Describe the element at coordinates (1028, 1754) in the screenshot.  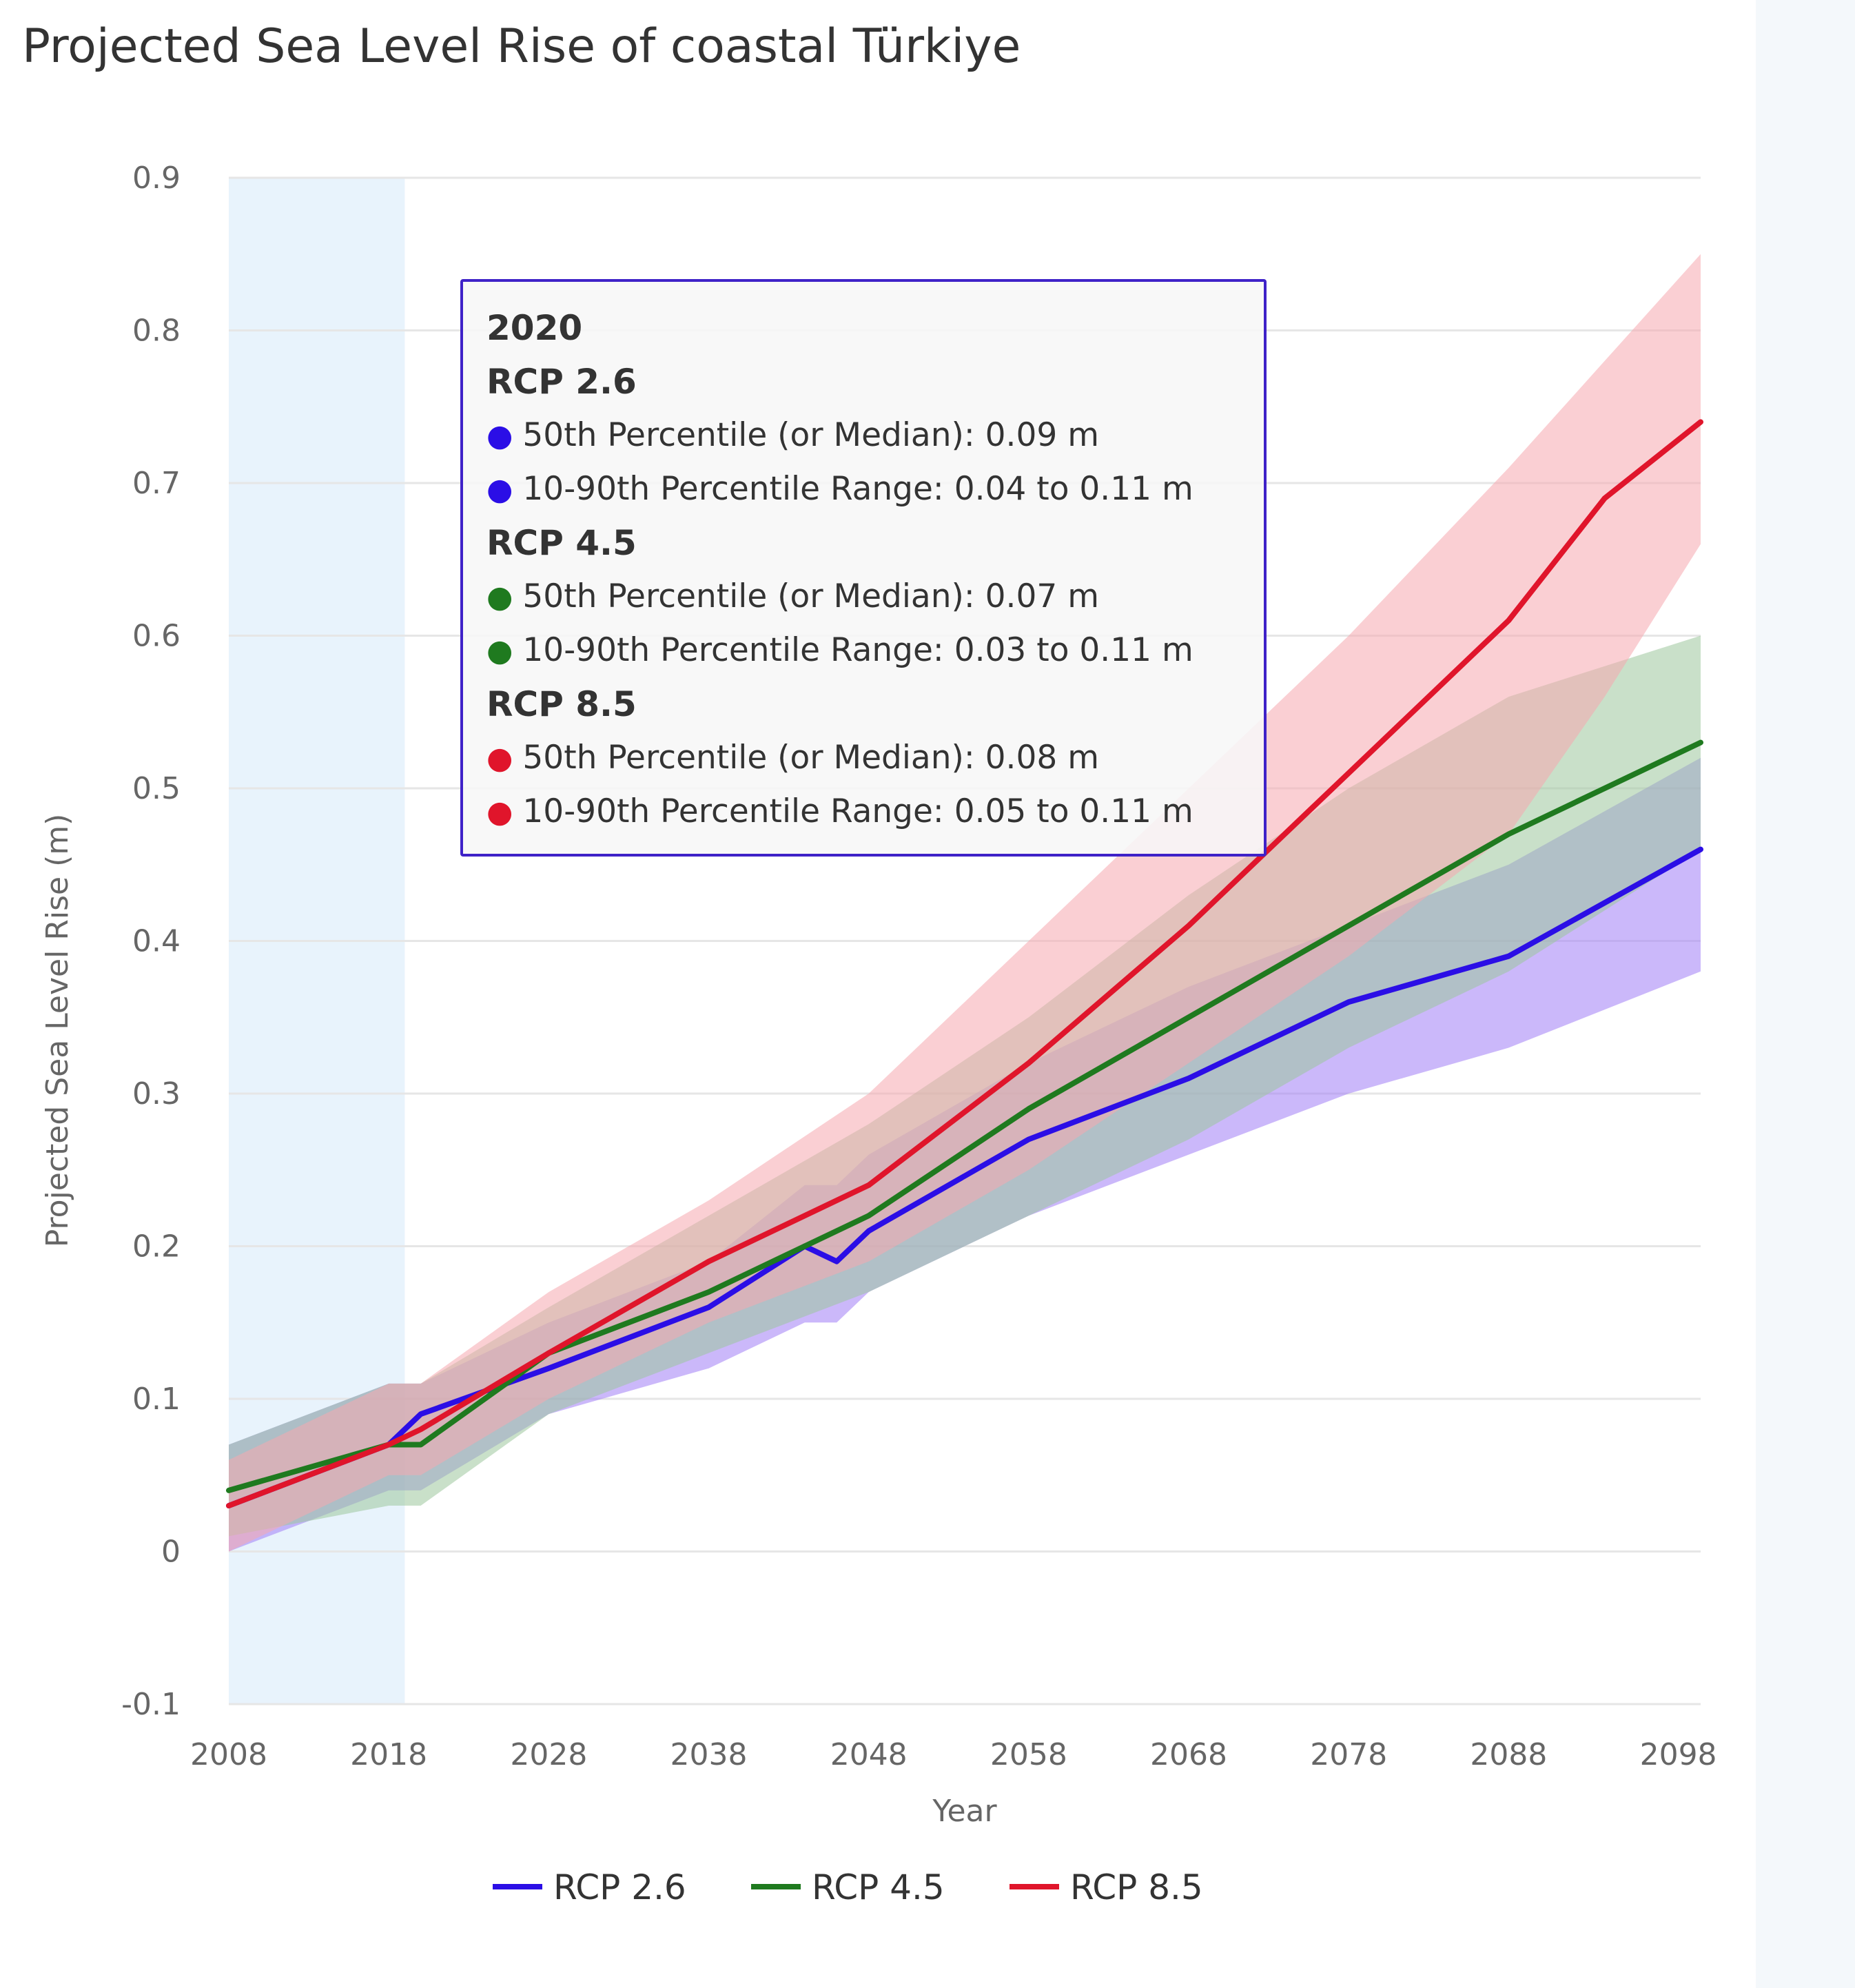
I see `x-tick-label: 2058` at that location.